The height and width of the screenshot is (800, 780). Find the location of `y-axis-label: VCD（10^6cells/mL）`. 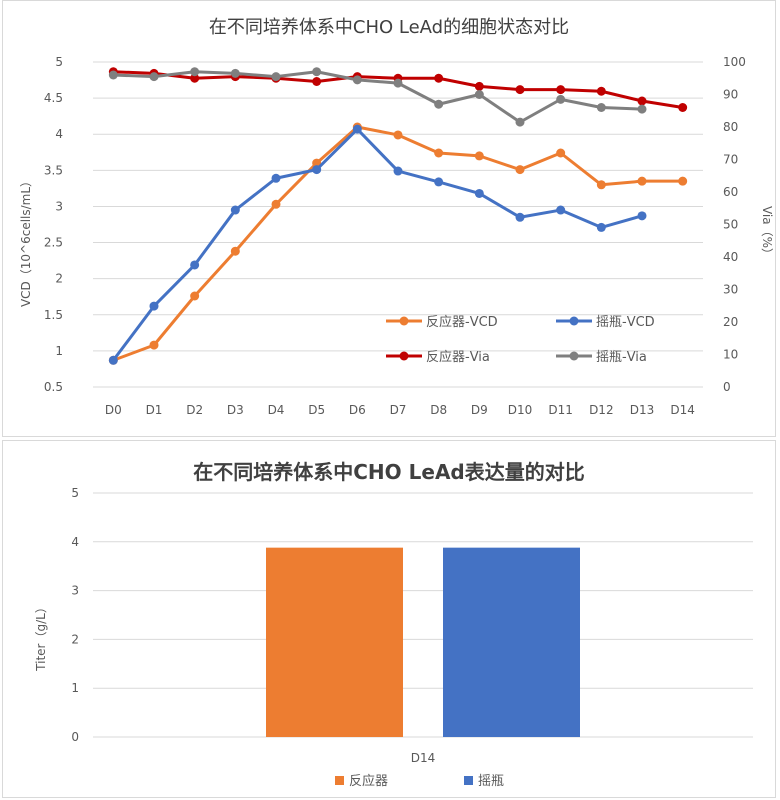

y-axis-label: VCD（10^6cells/mL） is located at coordinates (26, 241).